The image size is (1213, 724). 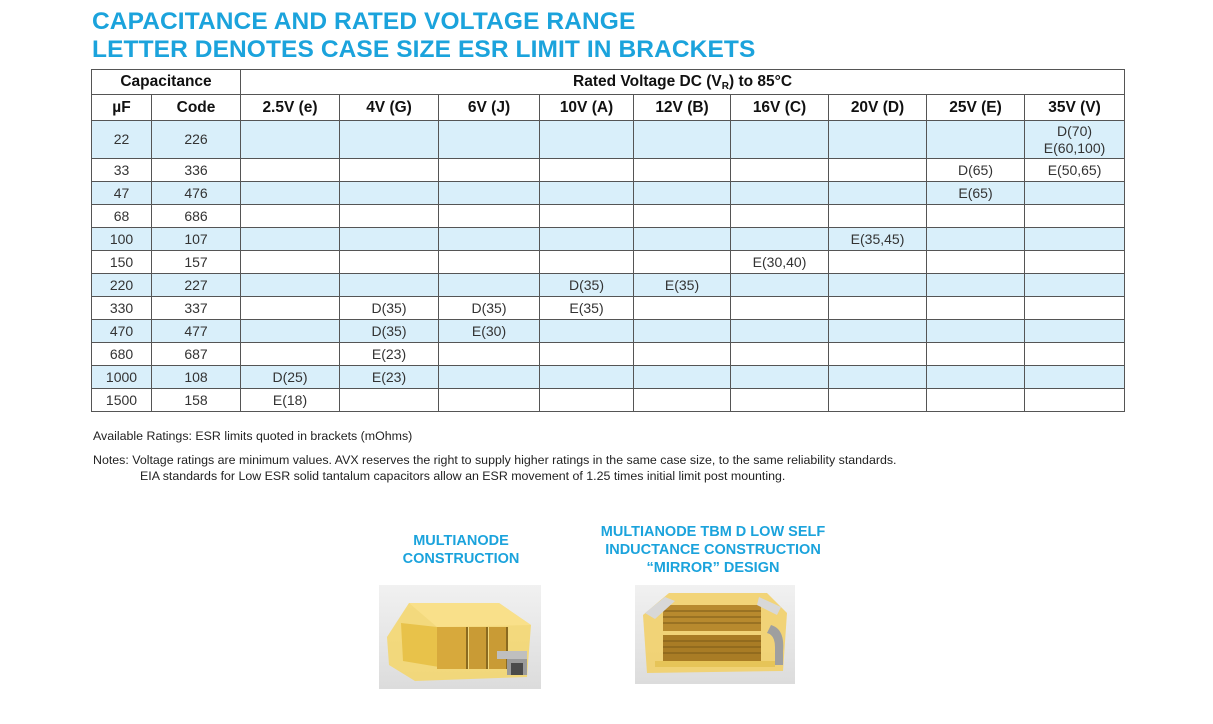 I want to click on capacitance-code-cell: 686, so click(x=196, y=216).